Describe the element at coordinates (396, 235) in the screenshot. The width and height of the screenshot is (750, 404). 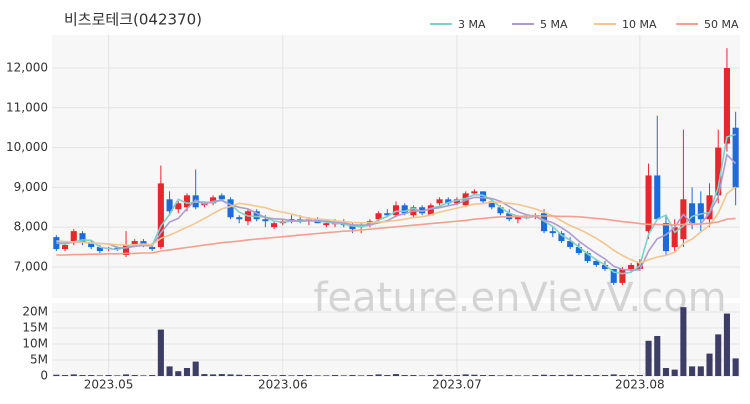
I see `ma-line` at that location.